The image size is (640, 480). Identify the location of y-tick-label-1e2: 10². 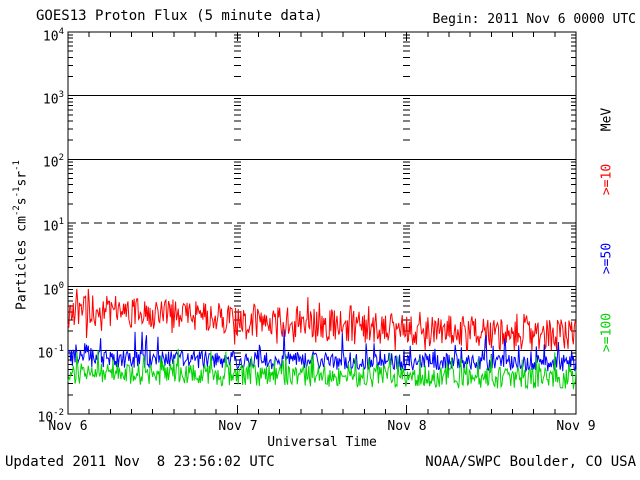
(53, 162).